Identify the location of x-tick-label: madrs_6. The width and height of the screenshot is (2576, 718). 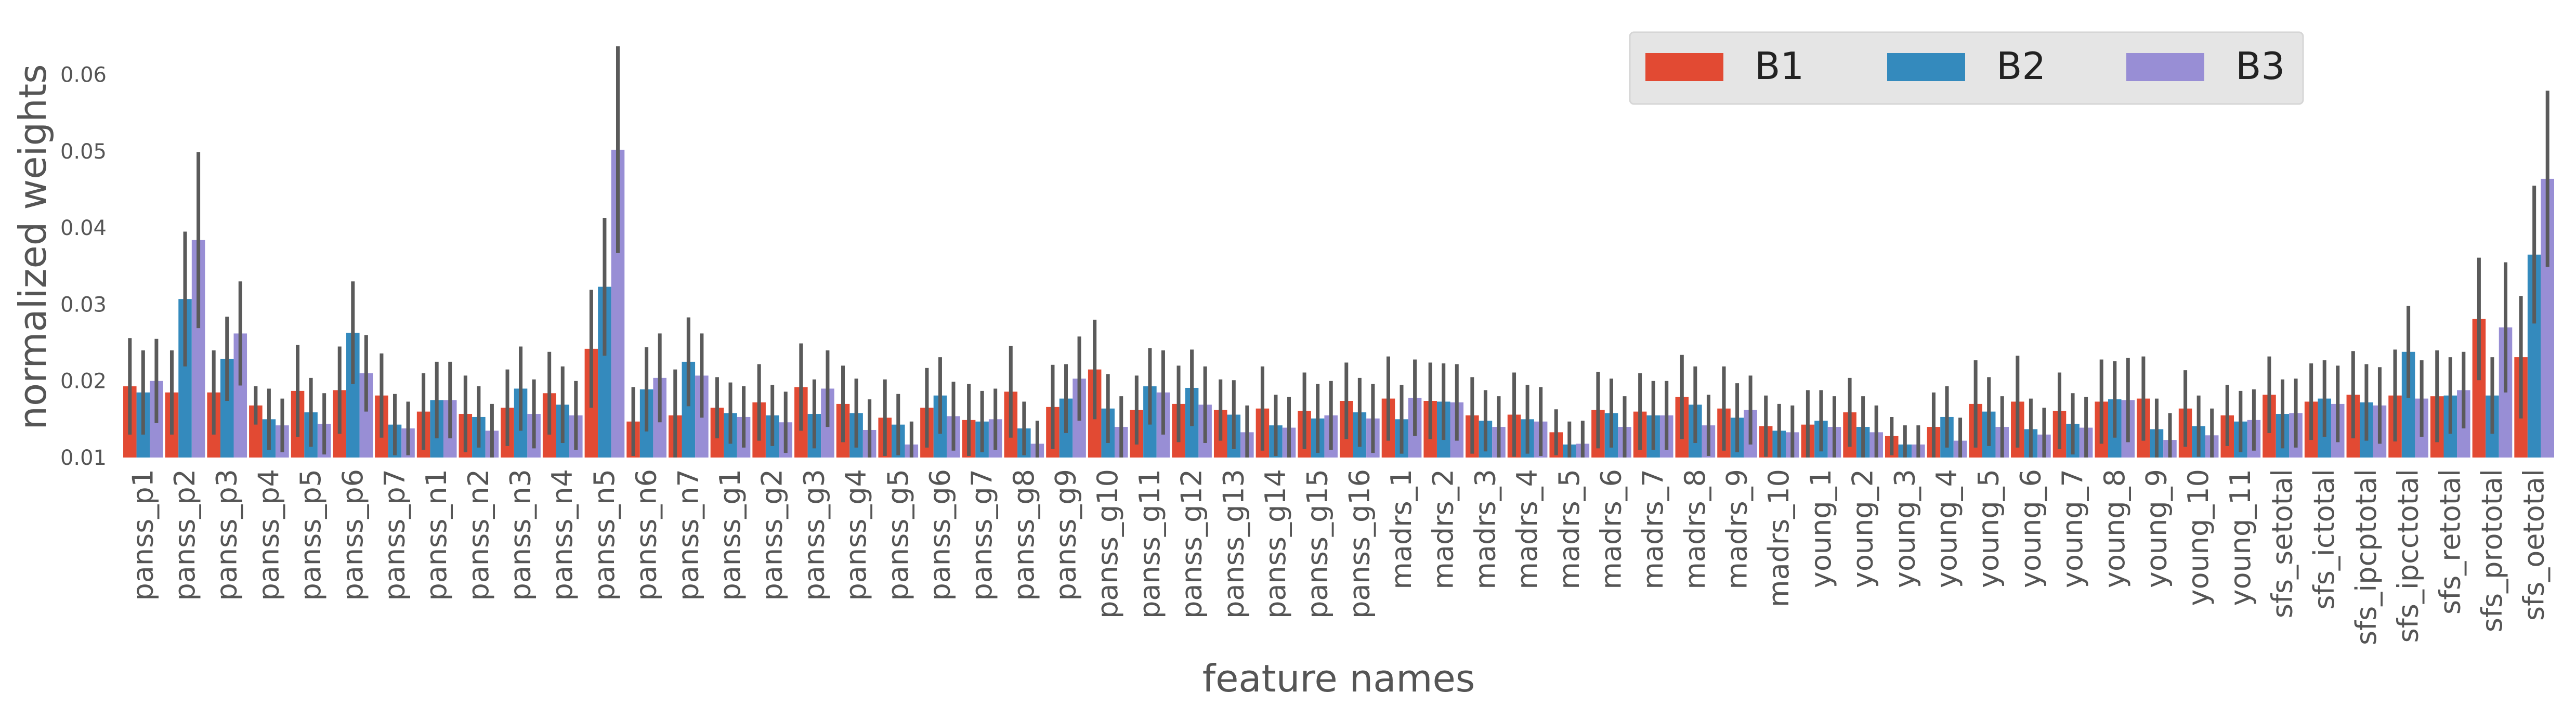
(1610, 529).